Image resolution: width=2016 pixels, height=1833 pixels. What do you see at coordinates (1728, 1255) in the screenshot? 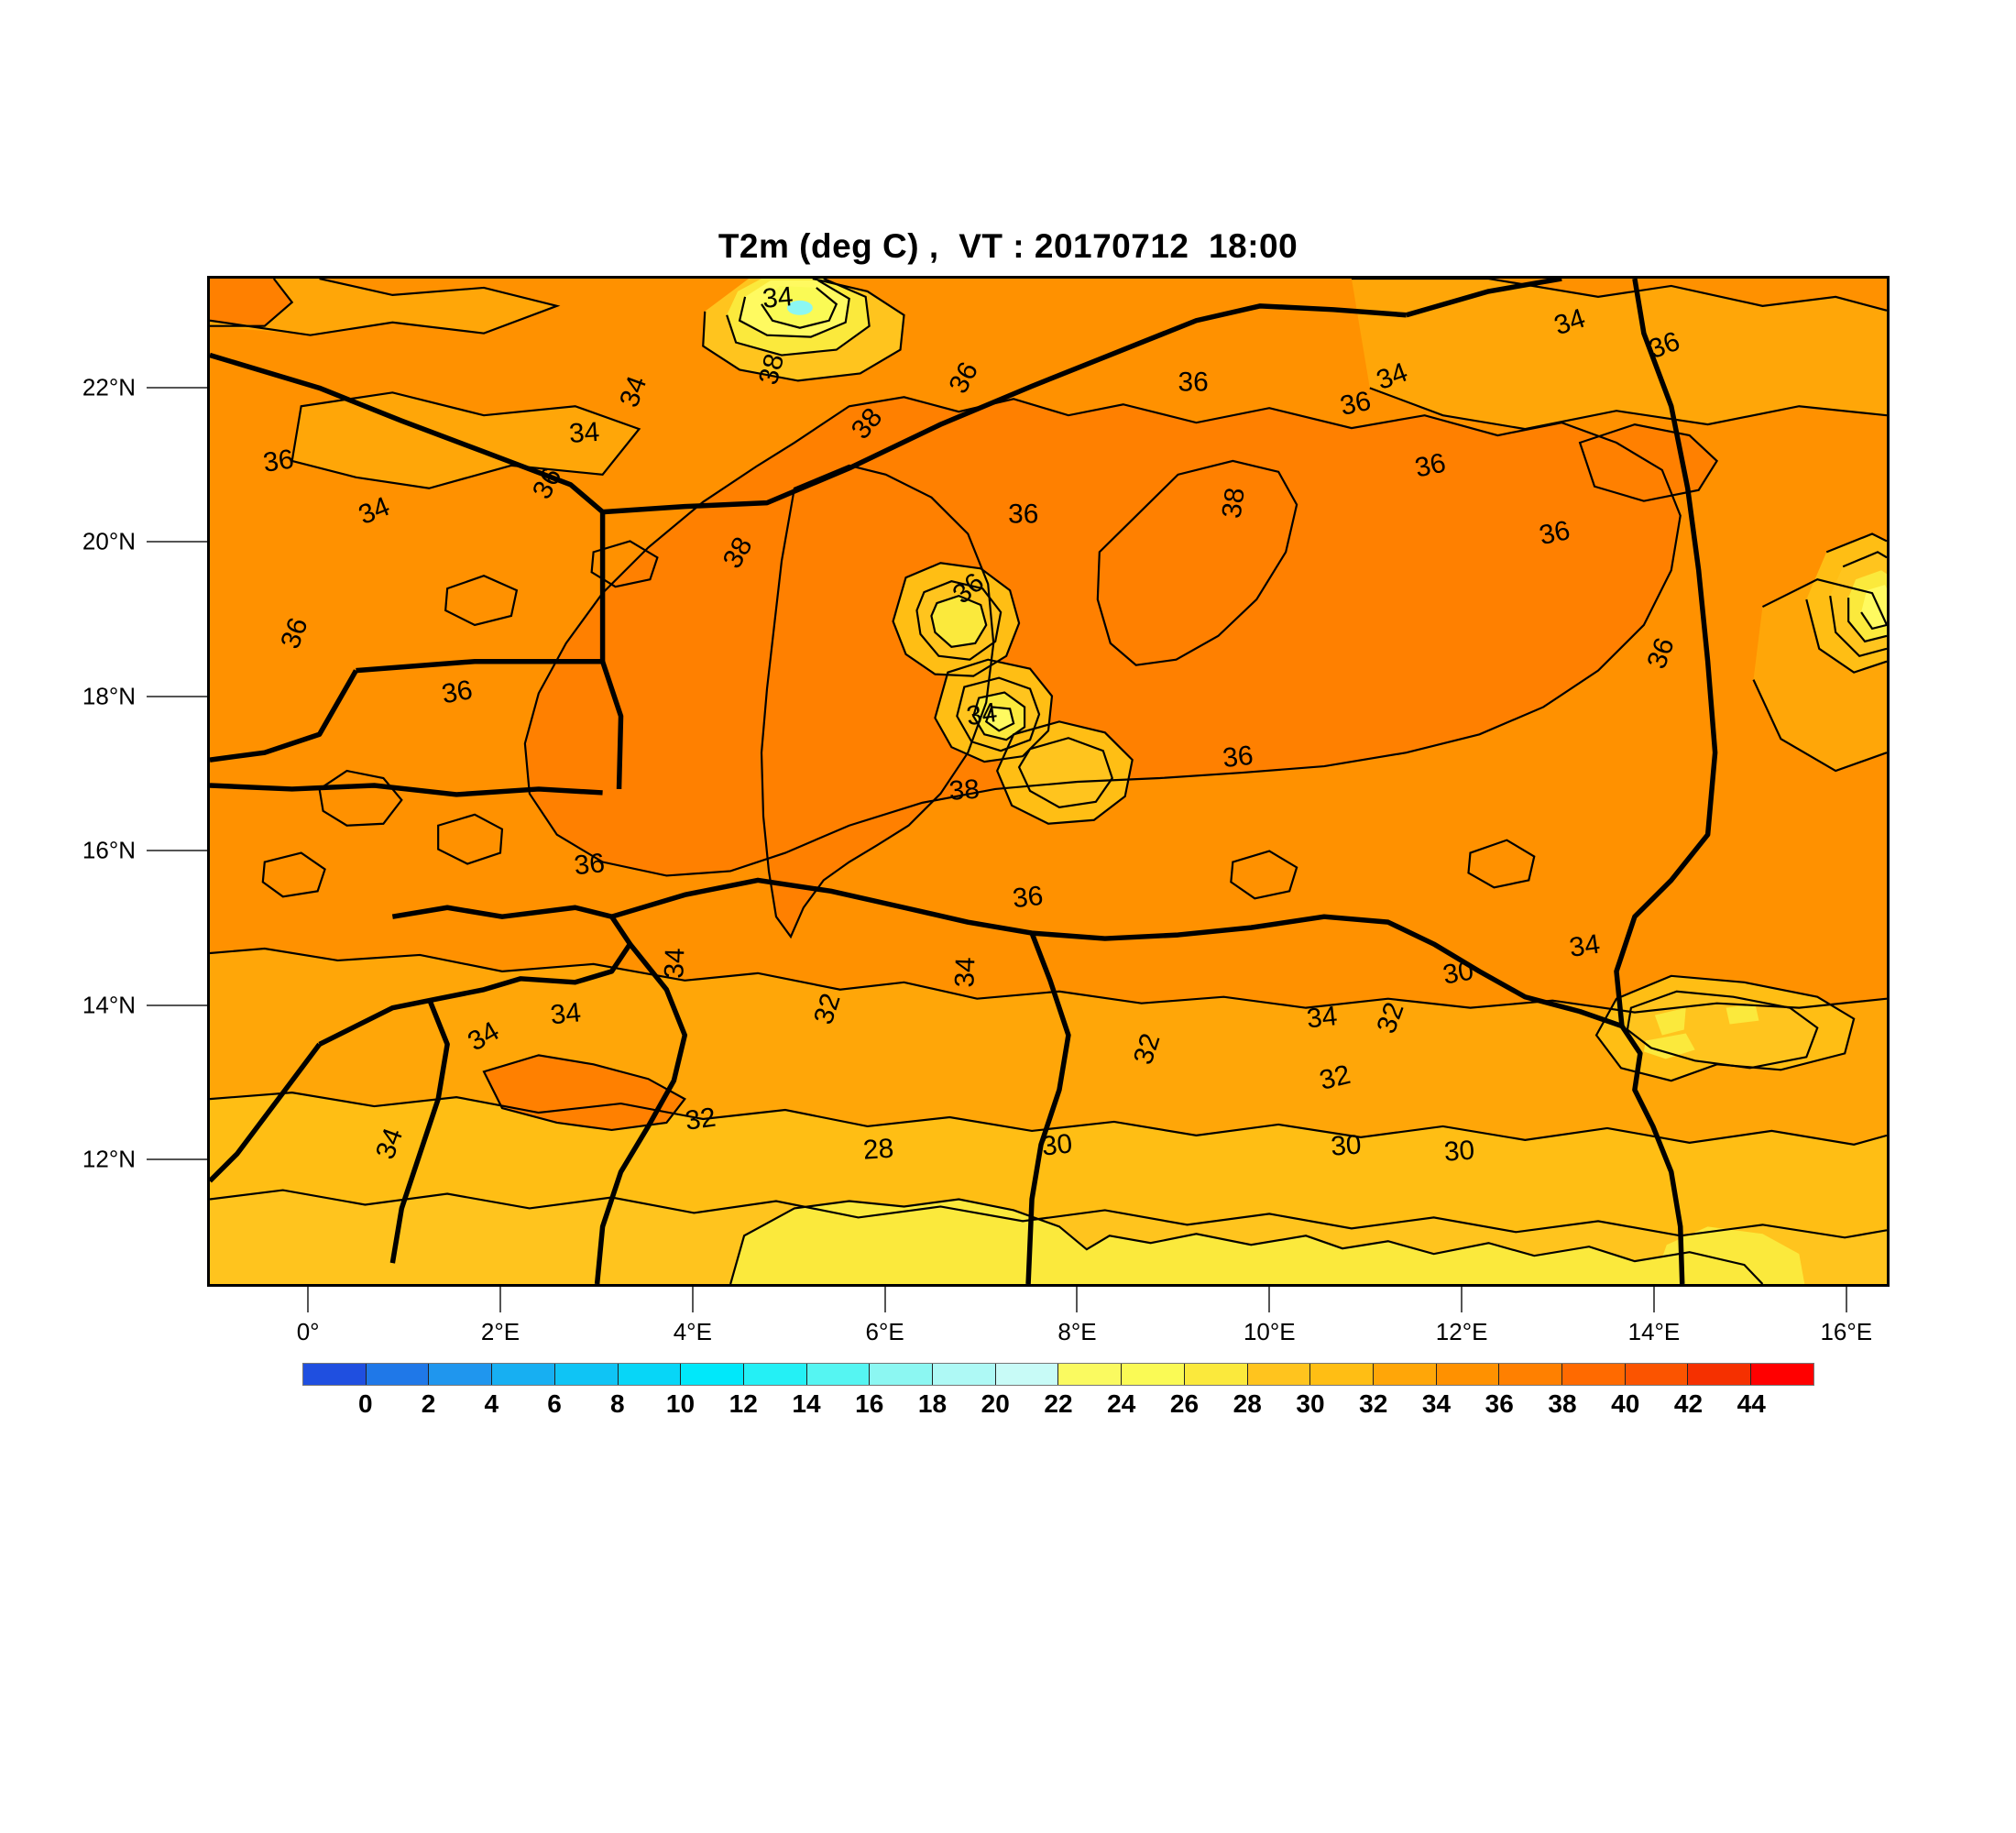
I see `band-26-28-east` at bounding box center [1728, 1255].